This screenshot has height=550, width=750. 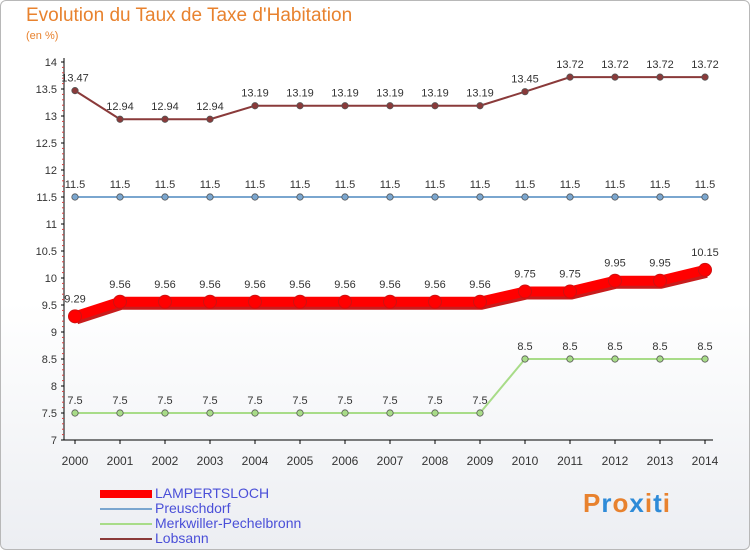 What do you see at coordinates (592, 503) in the screenshot?
I see `logo-letter: P` at bounding box center [592, 503].